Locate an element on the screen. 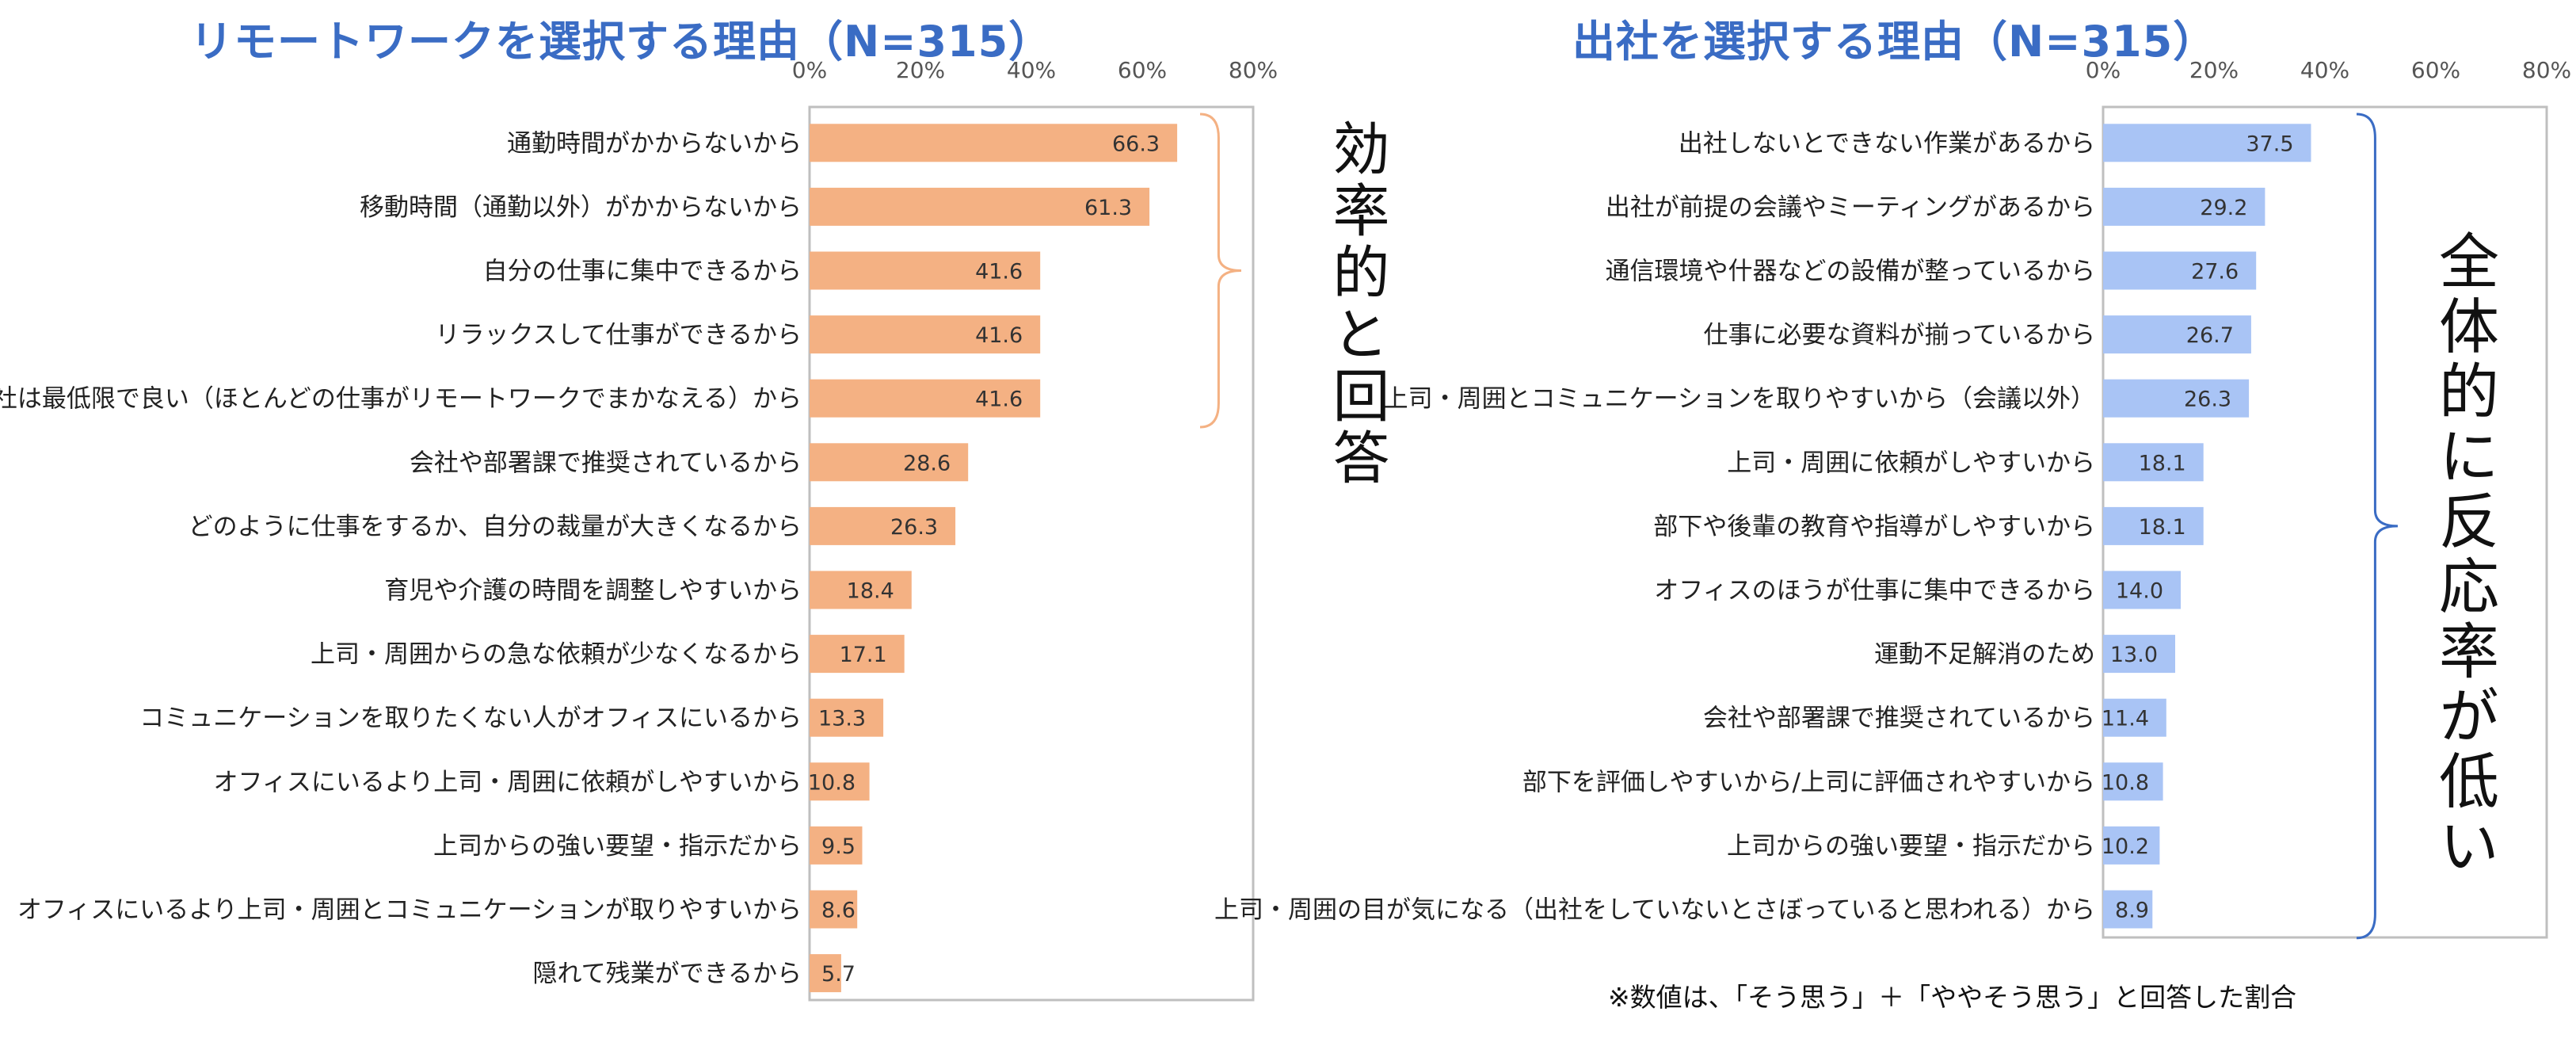 The width and height of the screenshot is (2576, 1046). left-category-label: 上司・周囲からの急な依頼が少なくなるから is located at coordinates (556, 654).